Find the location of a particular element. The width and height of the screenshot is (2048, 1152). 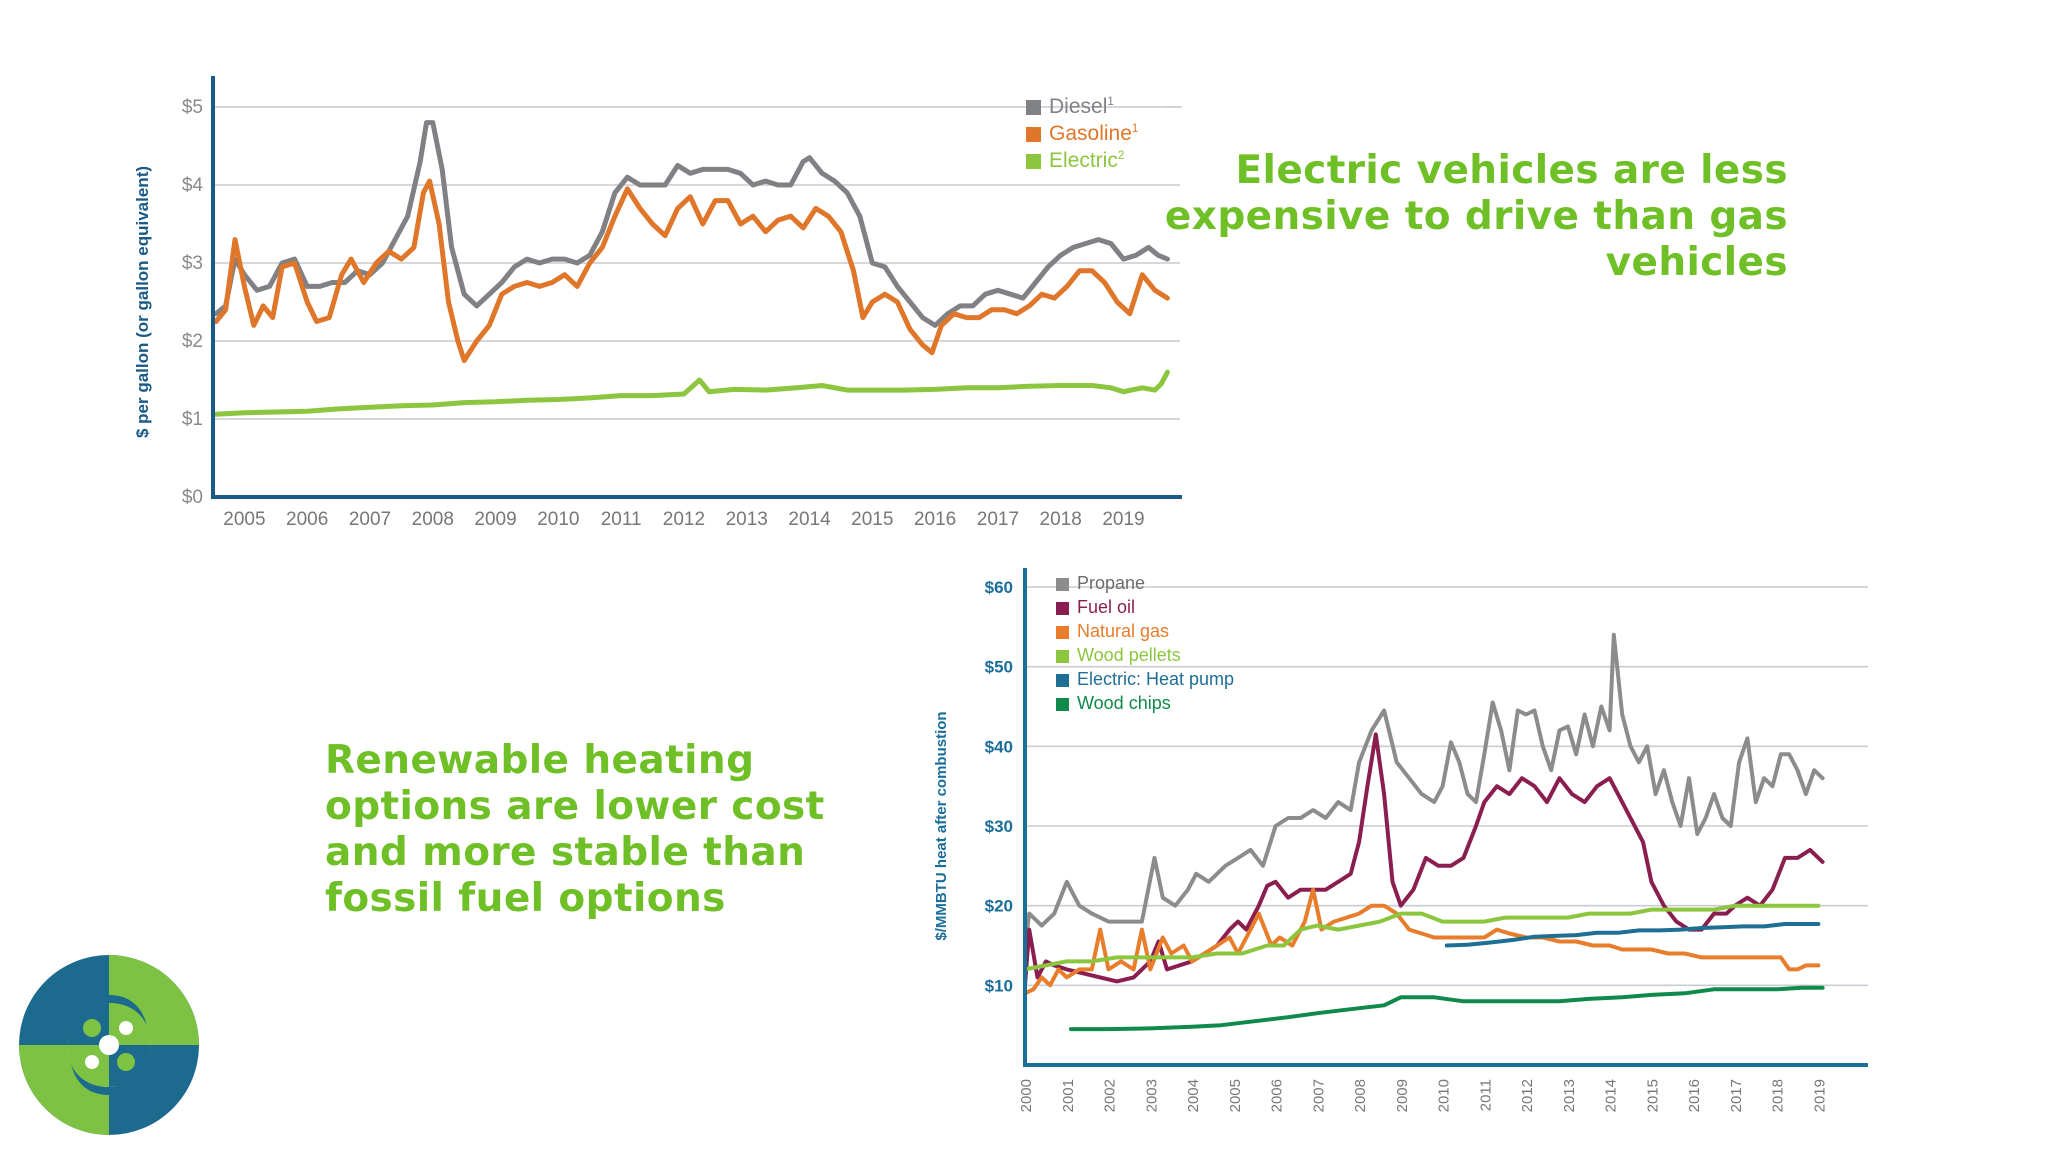

y-tick-label: $50 is located at coordinates (999, 667).